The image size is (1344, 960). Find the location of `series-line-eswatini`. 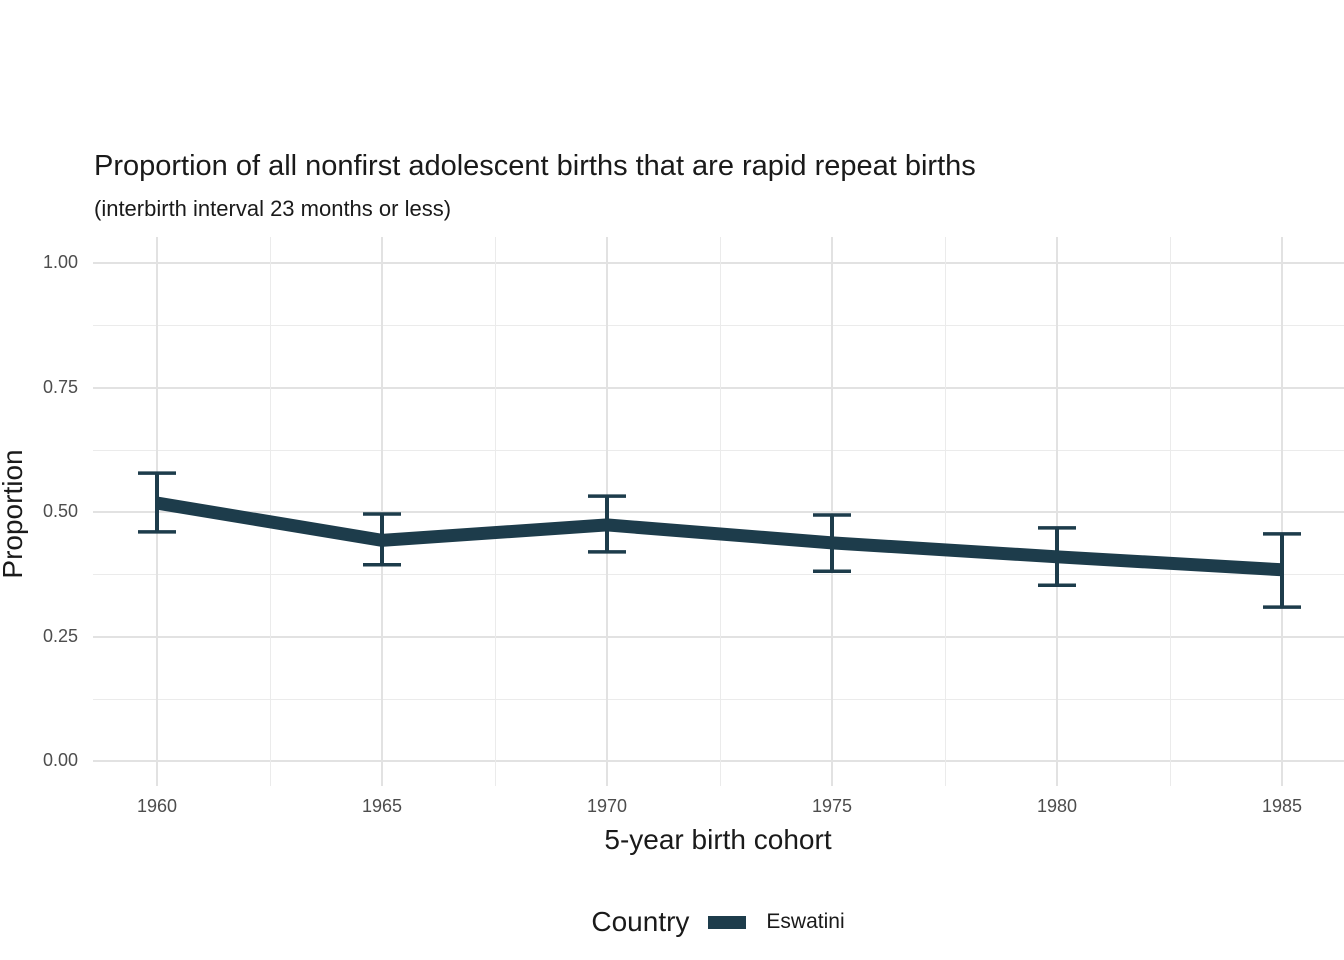

series-line-eswatini is located at coordinates (719, 536).